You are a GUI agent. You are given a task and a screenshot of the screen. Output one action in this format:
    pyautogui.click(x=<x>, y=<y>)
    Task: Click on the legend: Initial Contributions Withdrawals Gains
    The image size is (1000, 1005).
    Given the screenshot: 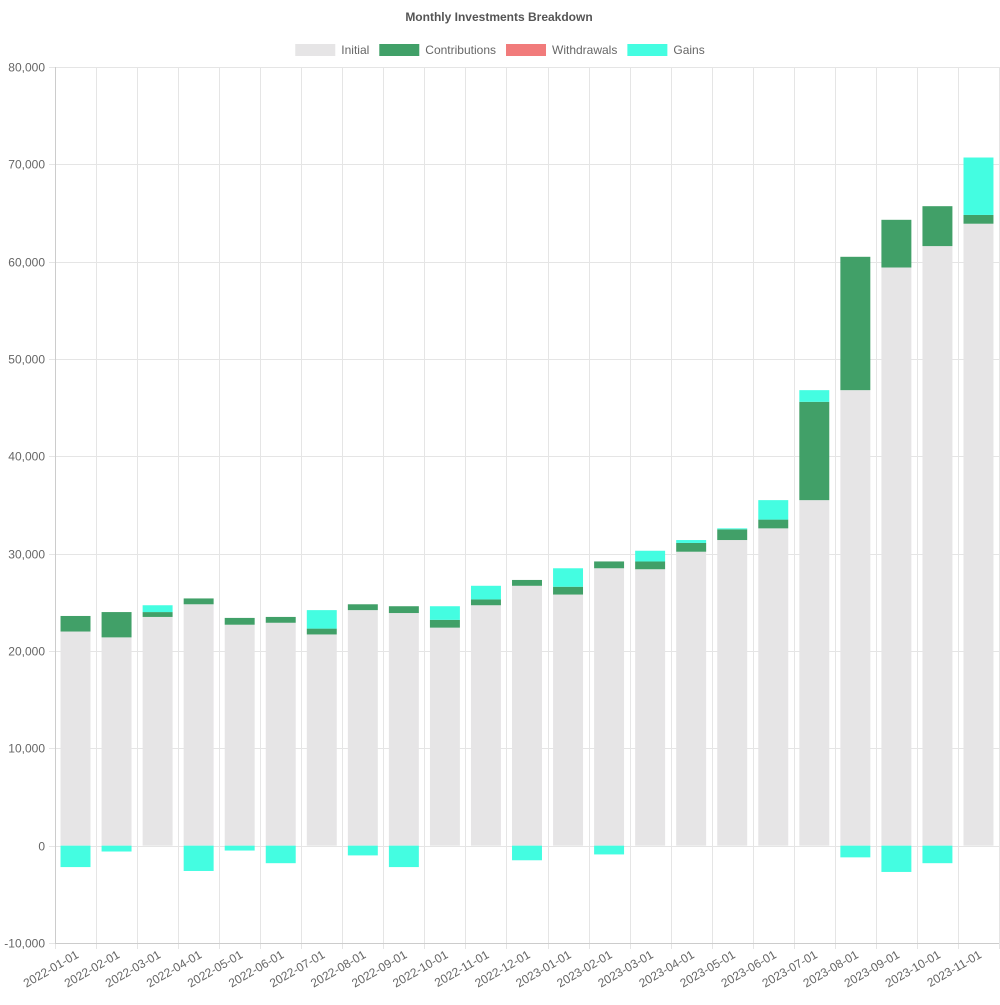 What is the action you would take?
    pyautogui.click(x=500, y=50)
    